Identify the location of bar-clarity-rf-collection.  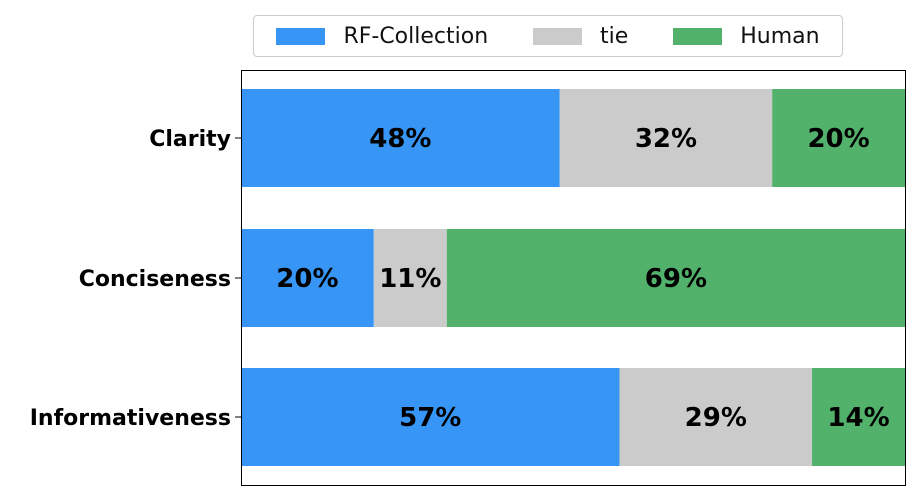
(400, 138).